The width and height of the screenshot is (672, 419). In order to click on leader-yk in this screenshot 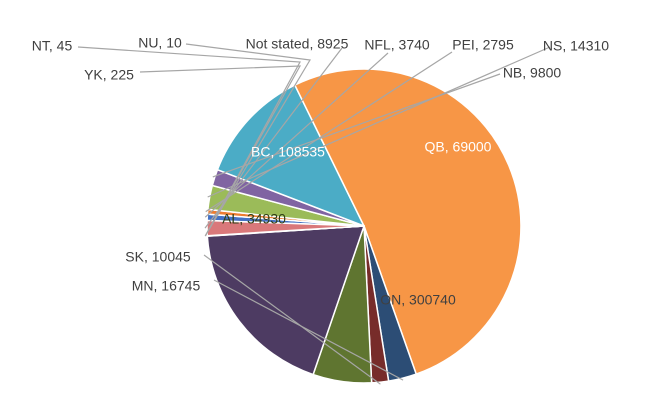, I will do `click(220, 151)`.